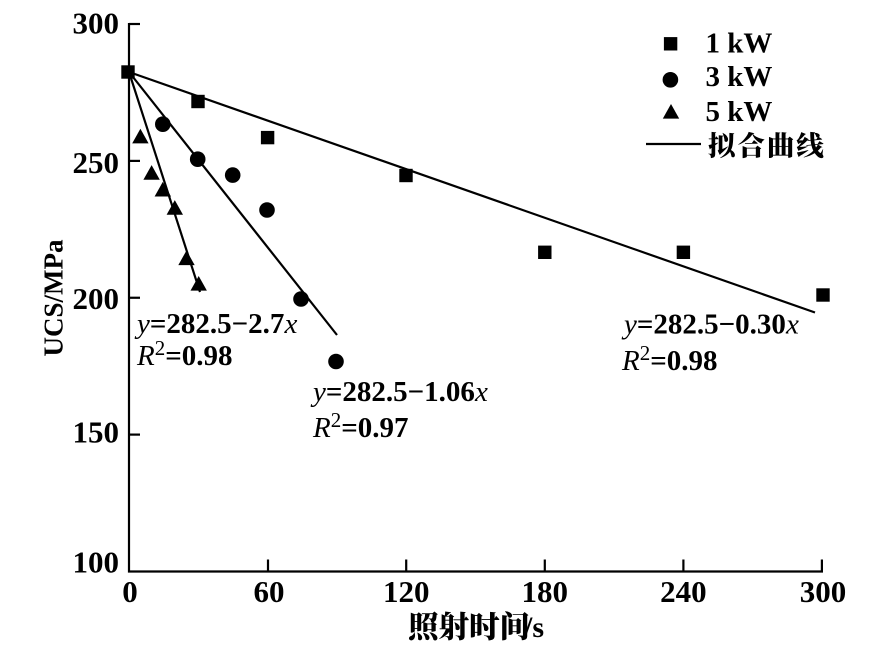  What do you see at coordinates (739, 77) in the screenshot?
I see `svg-text: 3 kW` at bounding box center [739, 77].